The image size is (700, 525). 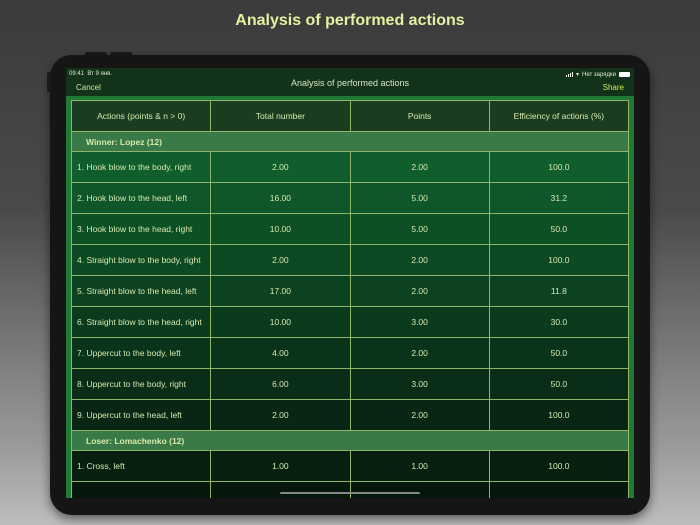 I want to click on efficiency-cell: 31.2, so click(x=559, y=198).